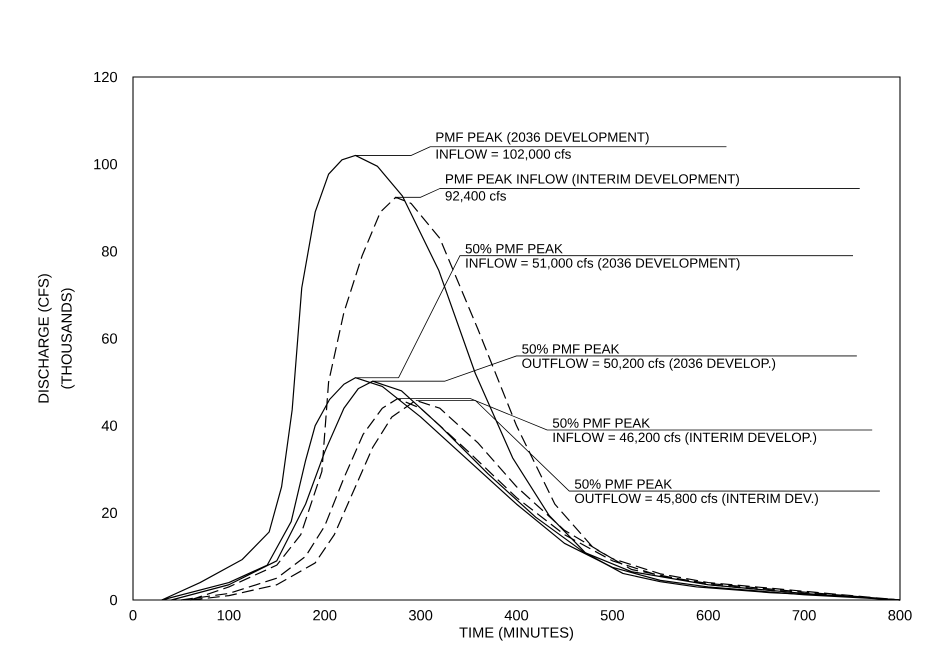 The height and width of the screenshot is (669, 935). What do you see at coordinates (106, 77) in the screenshot?
I see `y-tick-label: 120` at bounding box center [106, 77].